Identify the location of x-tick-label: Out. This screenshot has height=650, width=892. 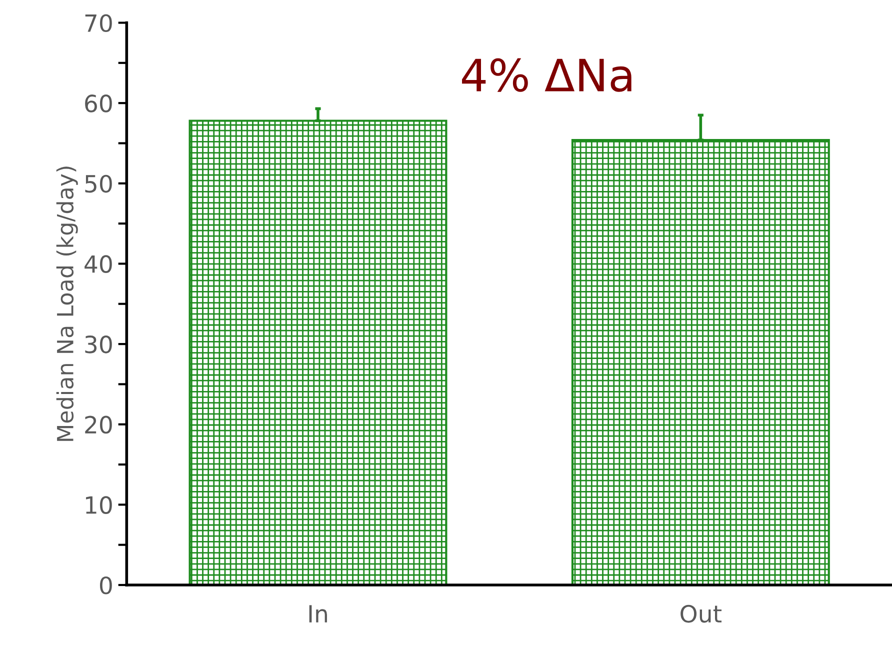
(701, 613).